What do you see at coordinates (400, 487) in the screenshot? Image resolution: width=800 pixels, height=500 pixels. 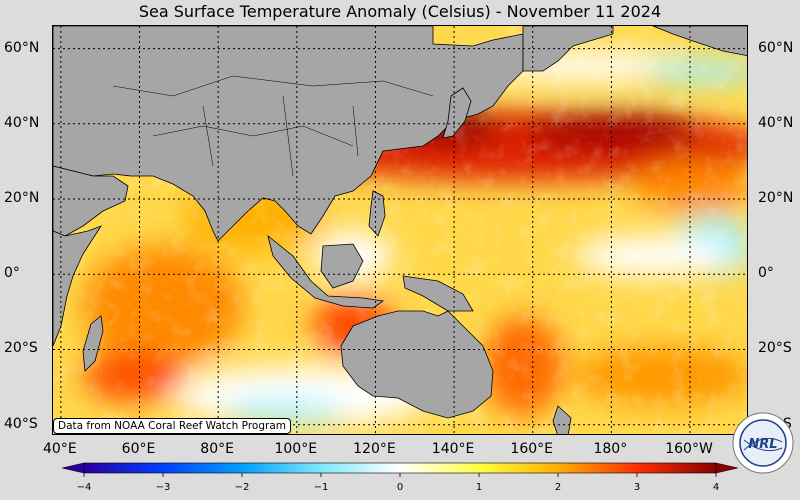 I see `colorbar-tick-label: 0` at bounding box center [400, 487].